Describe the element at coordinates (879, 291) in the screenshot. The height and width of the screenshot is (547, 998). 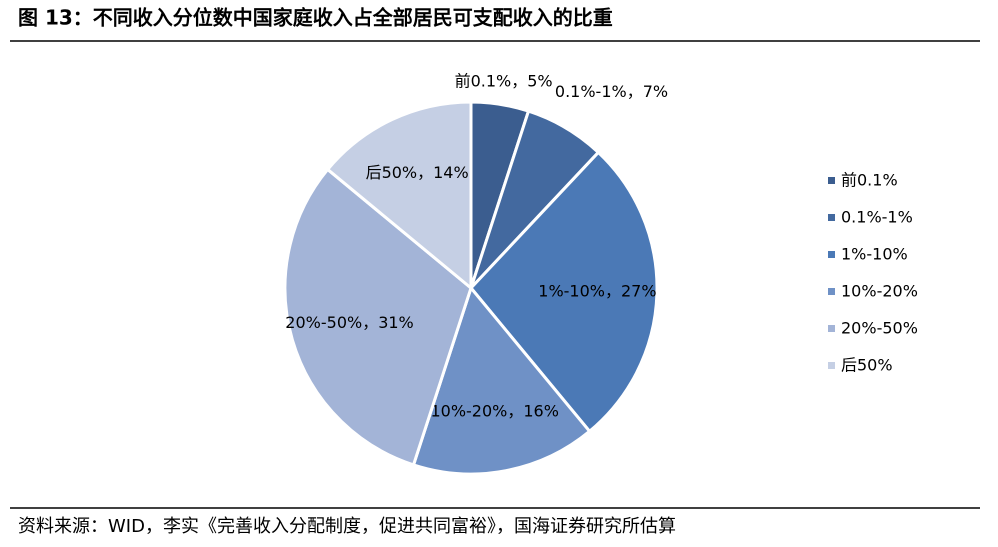
I see `legend-label: 10%-20%` at that location.